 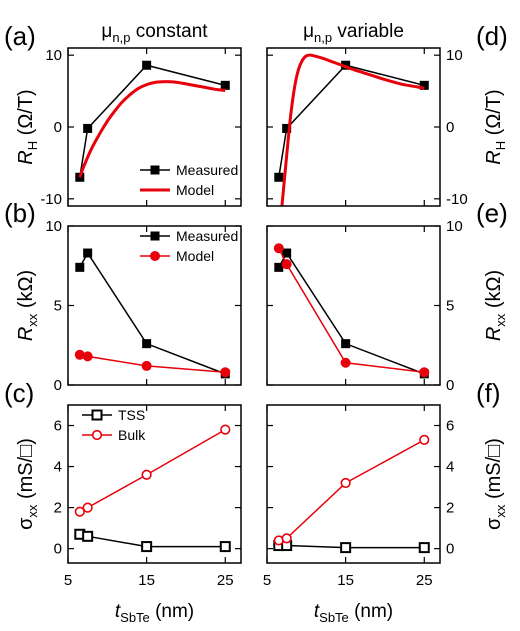 What do you see at coordinates (450, 306) in the screenshot?
I see `y-tick-label-e-1: 5` at bounding box center [450, 306].